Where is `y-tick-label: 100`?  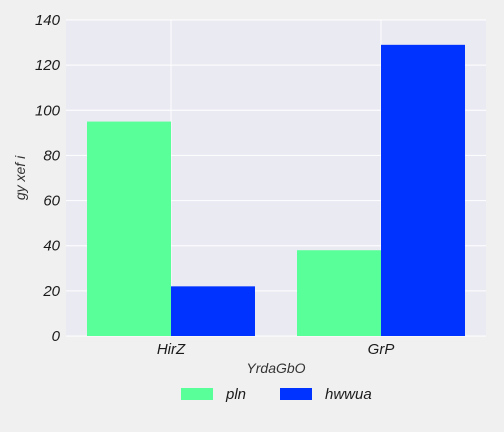
y-tick-label: 100 is located at coordinates (48, 110).